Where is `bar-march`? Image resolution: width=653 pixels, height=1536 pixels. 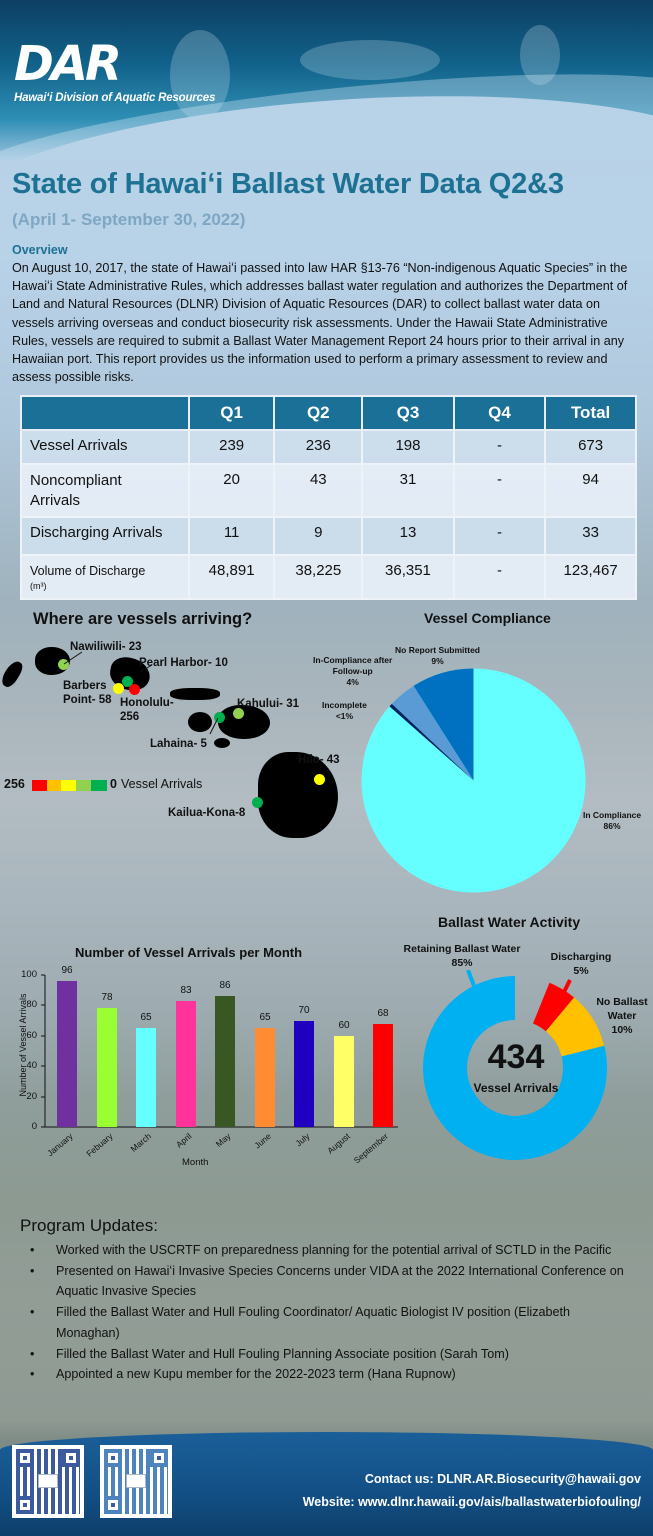 bar-march is located at coordinates (146, 1077).